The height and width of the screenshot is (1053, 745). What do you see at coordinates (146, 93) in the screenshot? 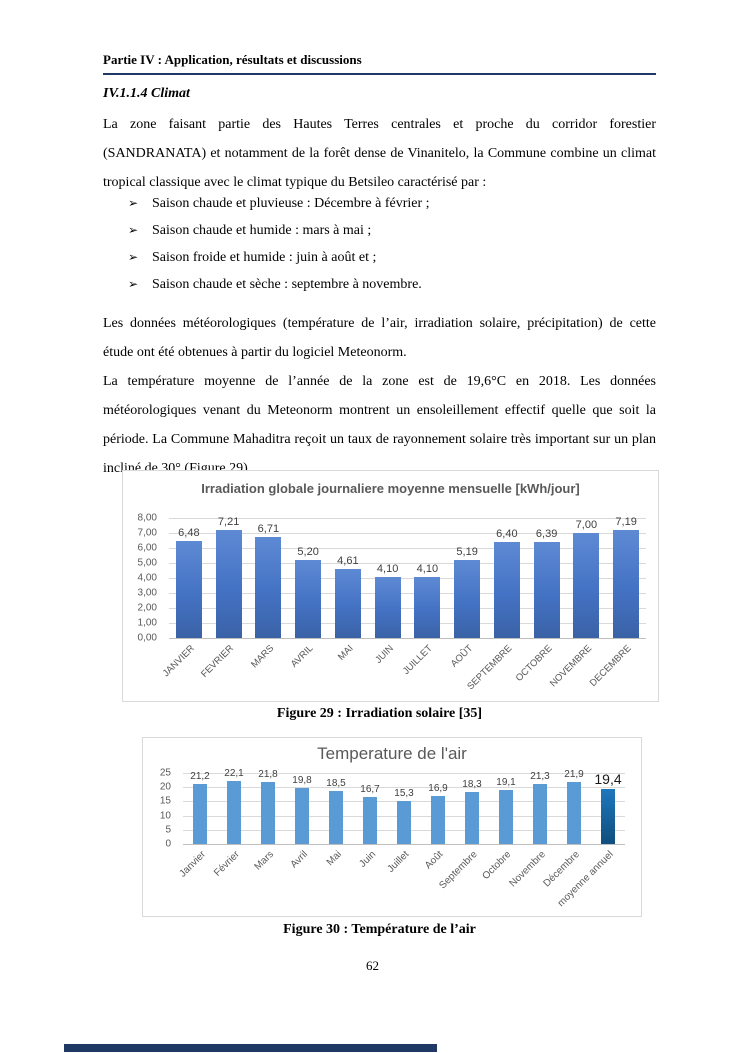
I see `section-heading: IV.1.1.4 Climat` at bounding box center [146, 93].